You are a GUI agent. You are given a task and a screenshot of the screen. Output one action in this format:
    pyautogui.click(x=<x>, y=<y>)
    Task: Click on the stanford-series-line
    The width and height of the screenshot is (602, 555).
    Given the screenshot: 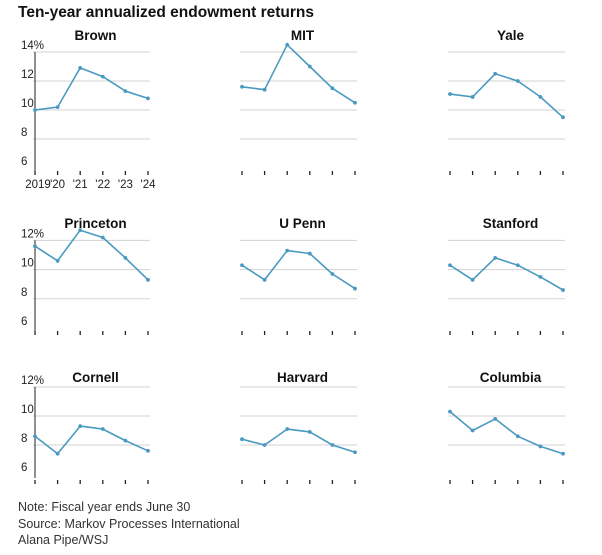 What is the action you would take?
    pyautogui.click(x=506, y=274)
    